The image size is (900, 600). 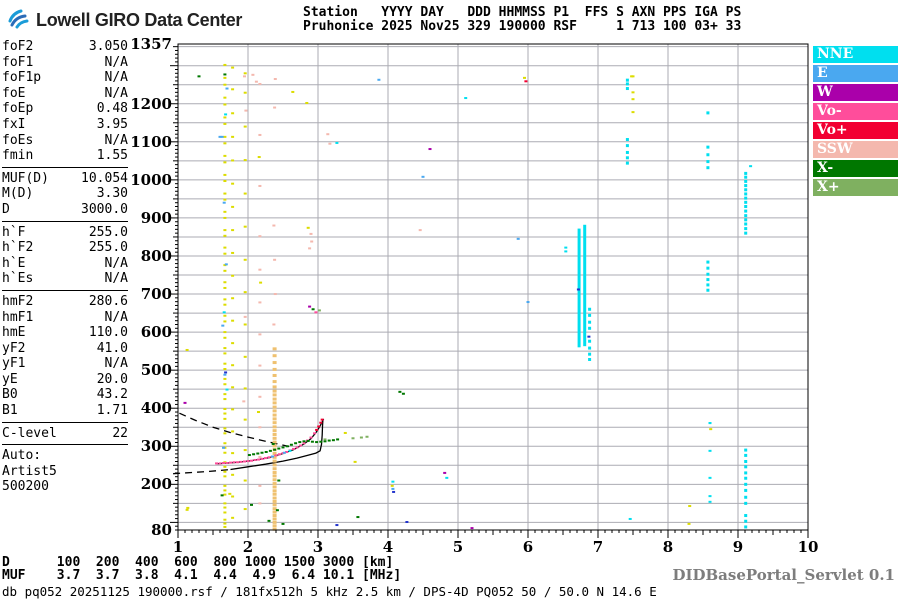 I want to click on param-label: yE, so click(x=10, y=379).